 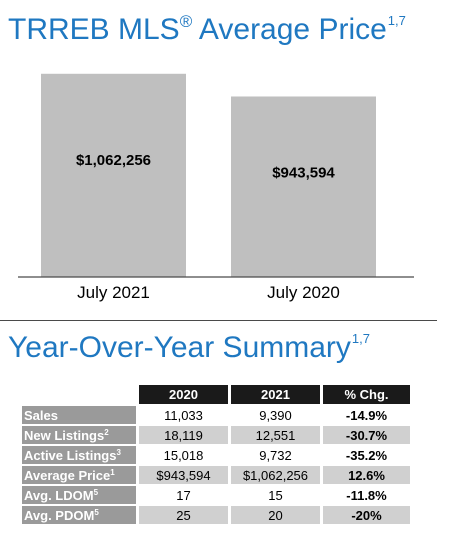 I want to click on row-label-sales: Sales, so click(x=79, y=415).